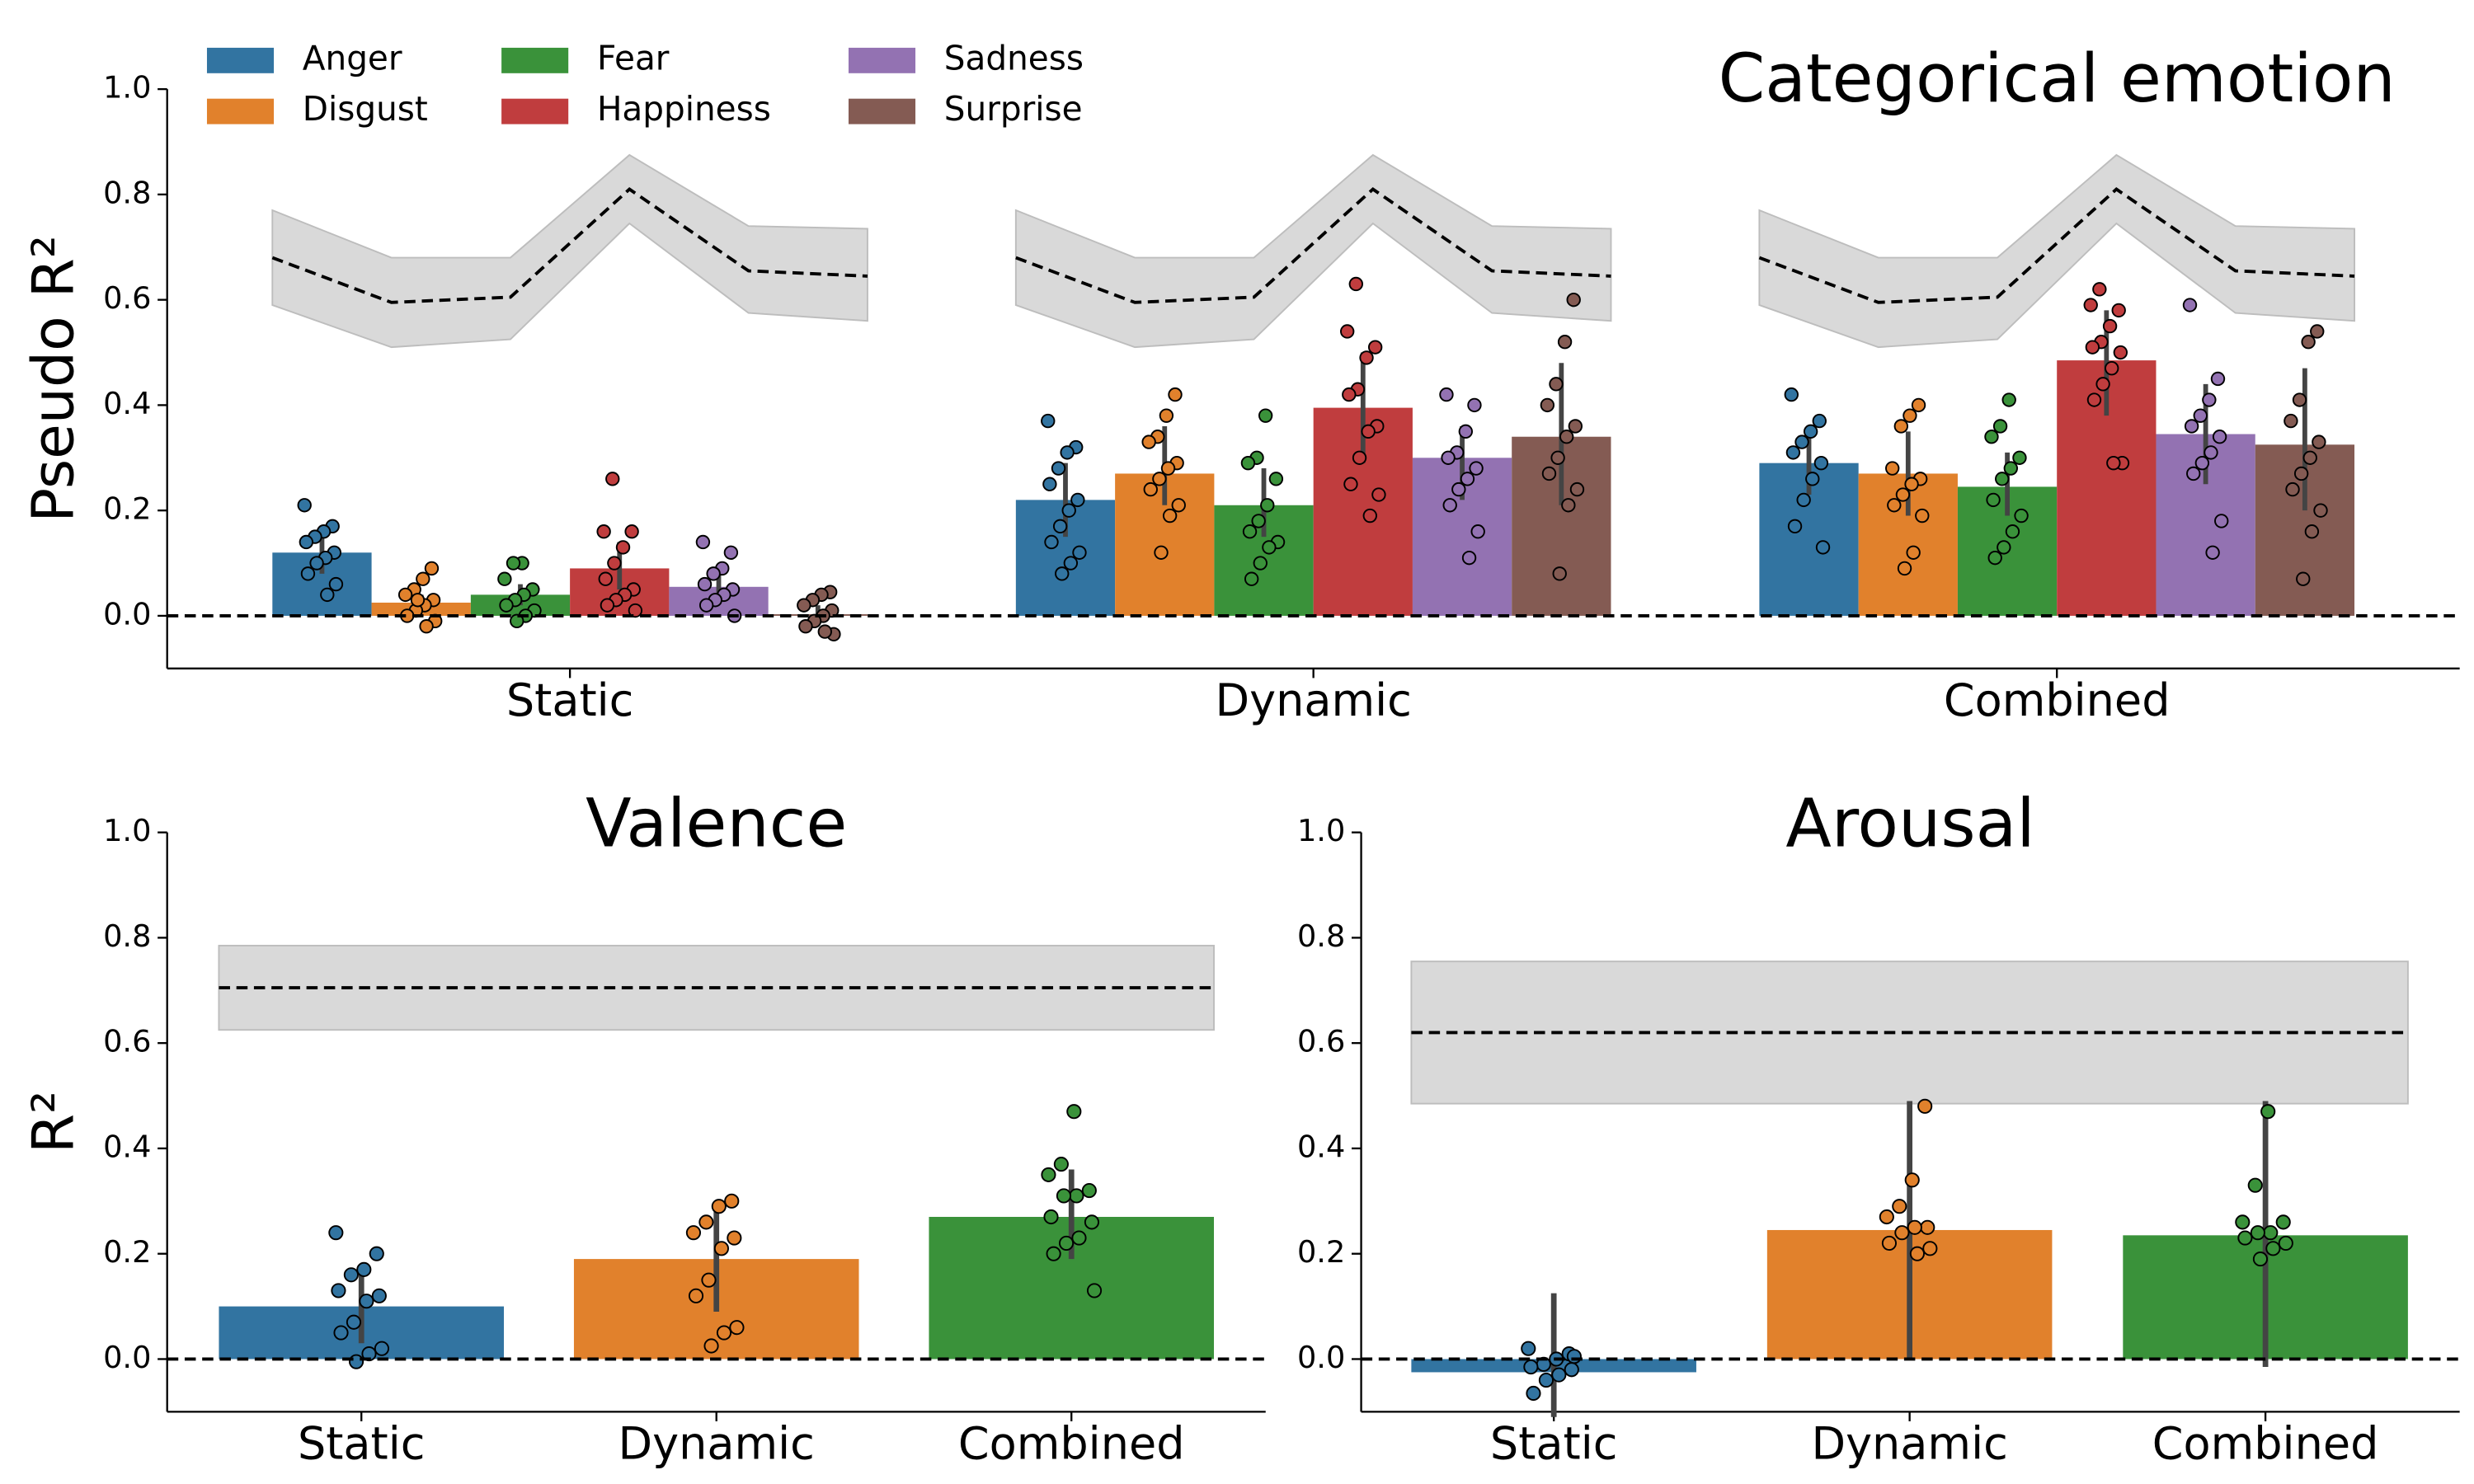 The height and width of the screenshot is (1484, 2474). Describe the element at coordinates (240, 60) in the screenshot. I see `legend-swatch` at that location.